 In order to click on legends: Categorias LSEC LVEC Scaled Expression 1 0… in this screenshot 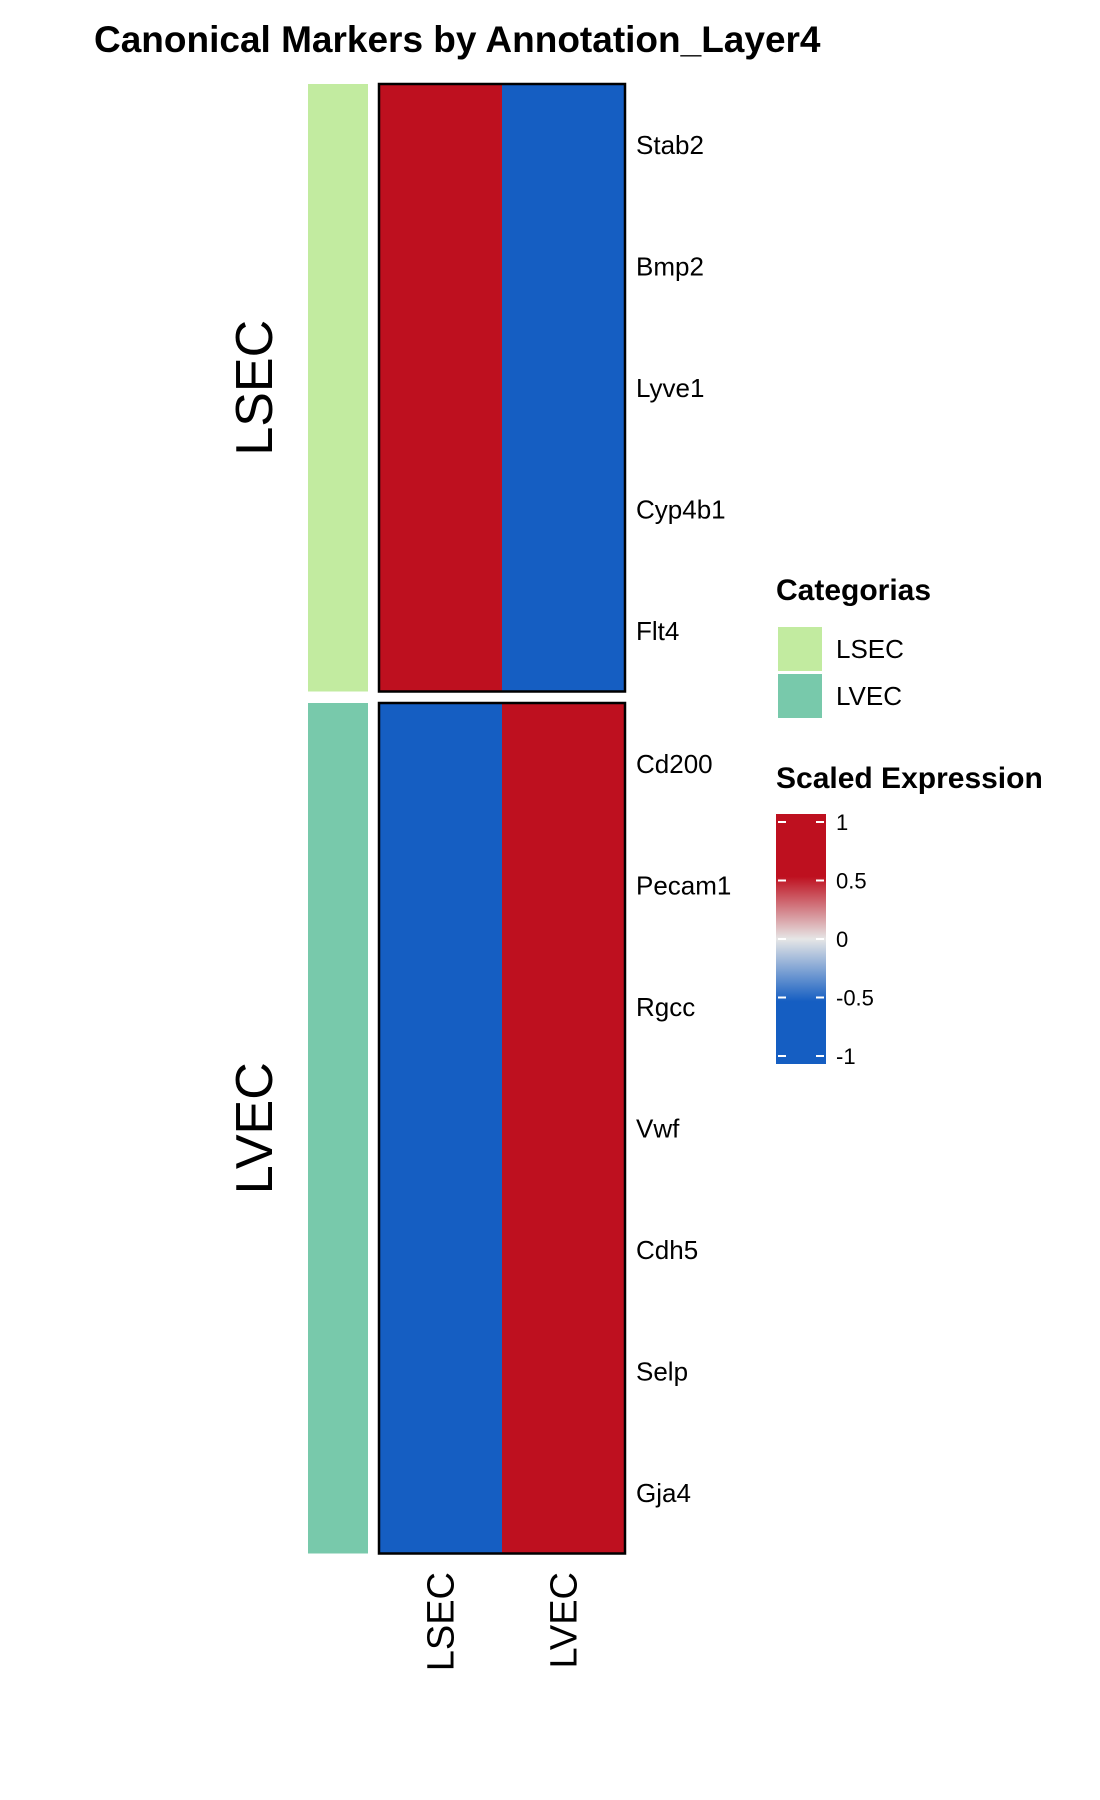, I will do `click(909, 821)`.